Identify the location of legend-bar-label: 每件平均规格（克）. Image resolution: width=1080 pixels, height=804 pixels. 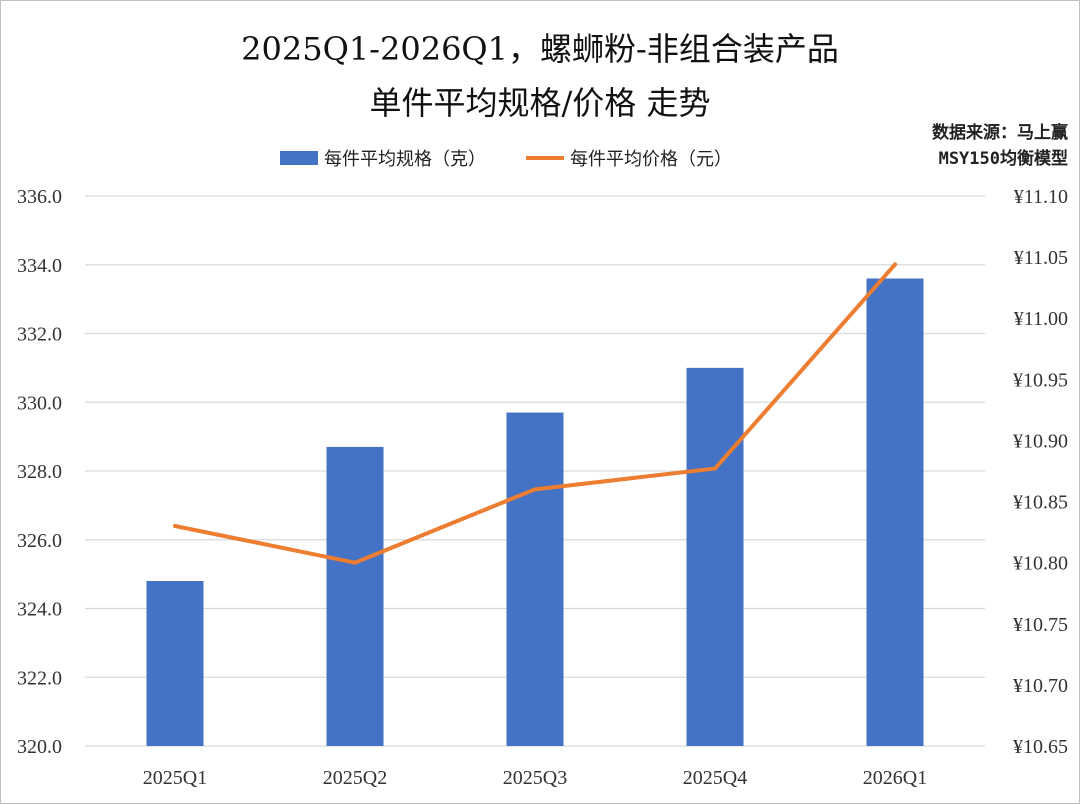
(405, 159).